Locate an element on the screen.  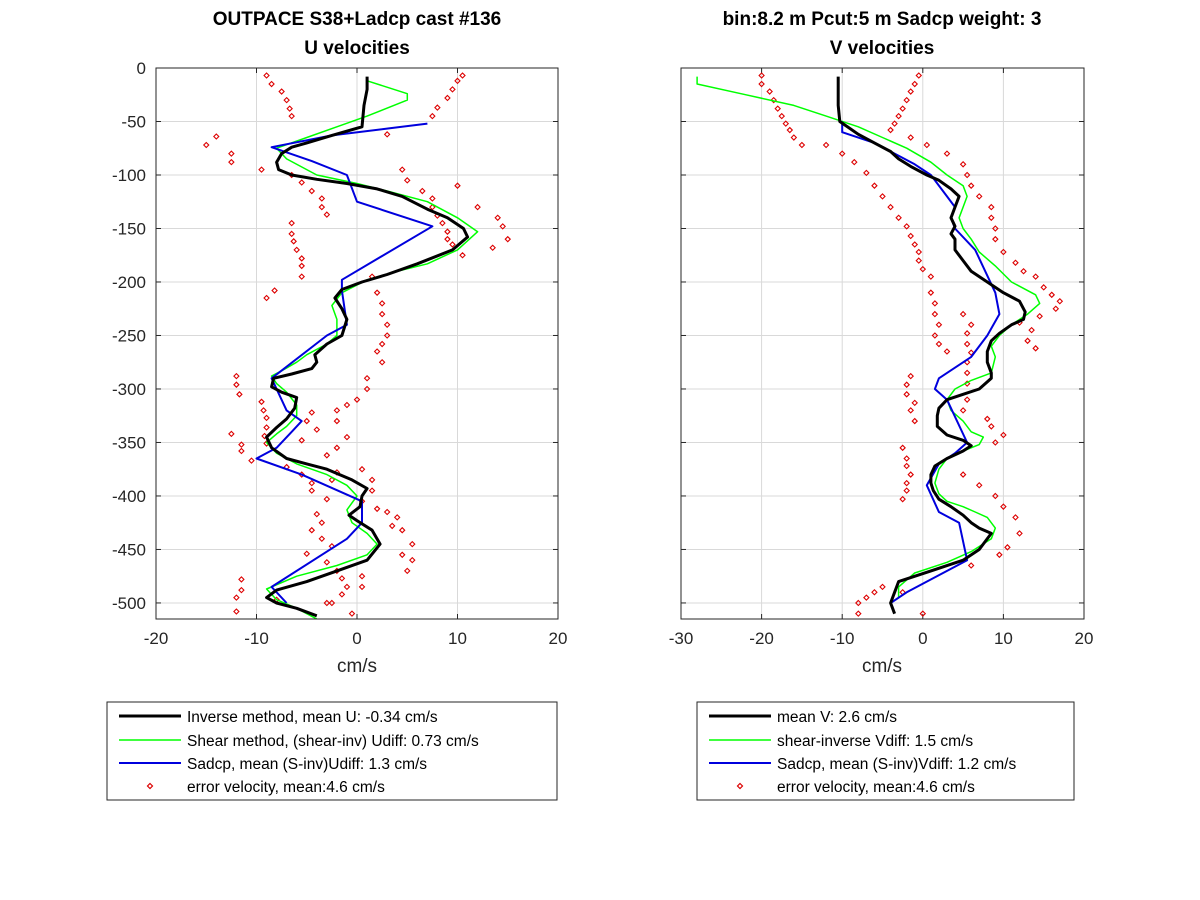
v-panel-title: bin:8.2 m Pcut:5 m Sadcp weight: 3 is located at coordinates (882, 19).